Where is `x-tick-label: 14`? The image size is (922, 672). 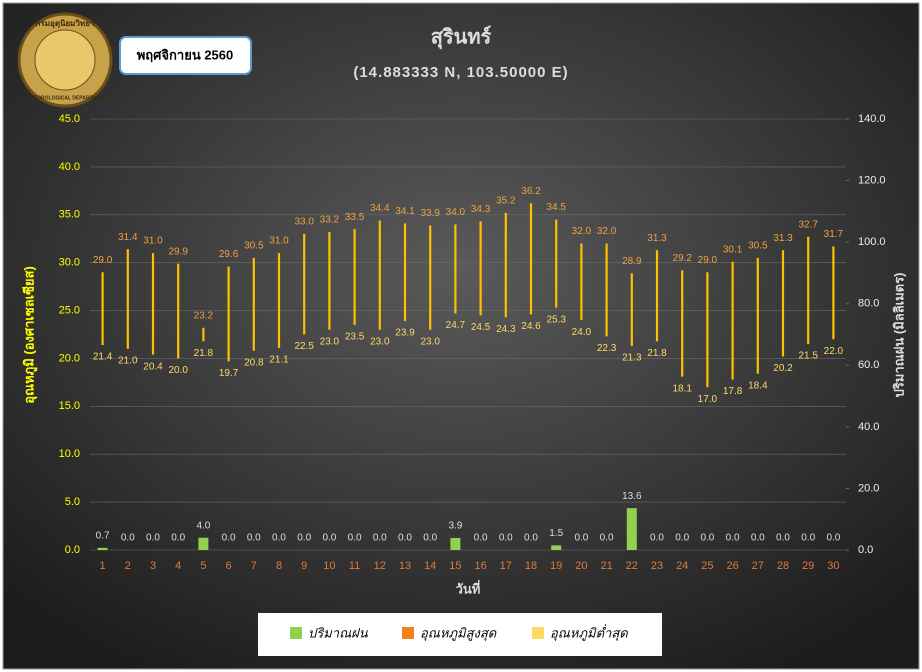
x-tick-label: 14 is located at coordinates (430, 566).